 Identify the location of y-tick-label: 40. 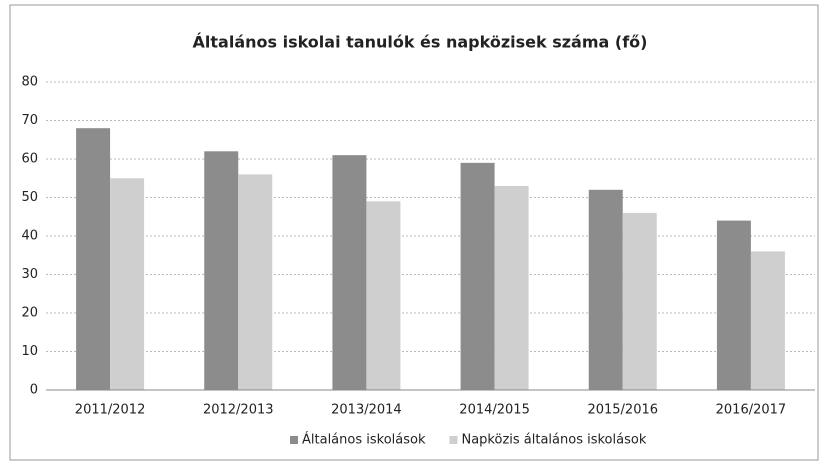
(29, 236).